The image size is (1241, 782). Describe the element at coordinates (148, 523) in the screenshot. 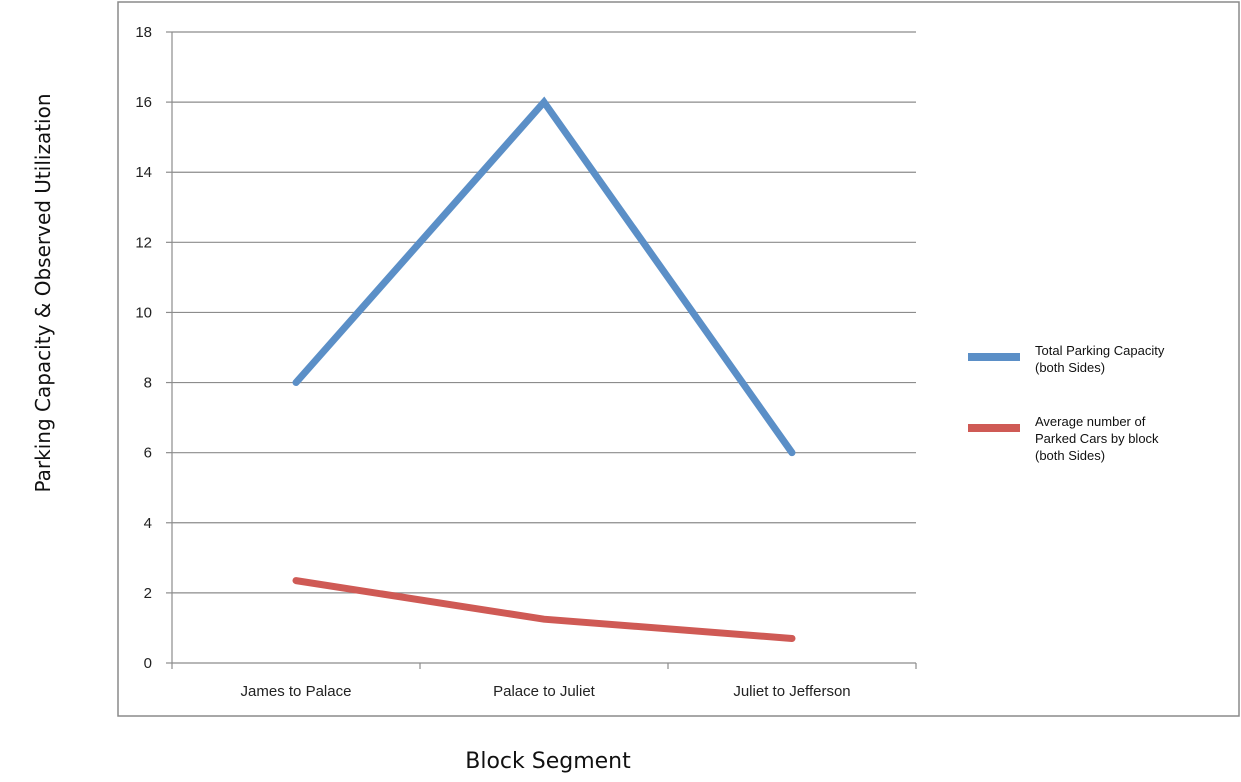

I see `y-tick-label: 4` at that location.